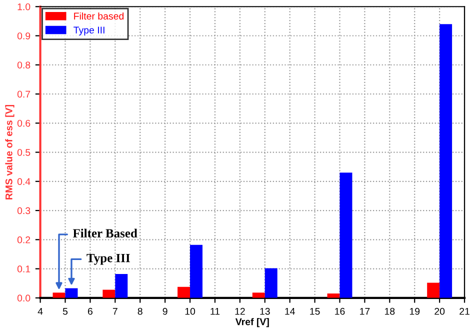 The image size is (474, 331). I want to click on y-tick-label: 0.2, so click(23, 240).